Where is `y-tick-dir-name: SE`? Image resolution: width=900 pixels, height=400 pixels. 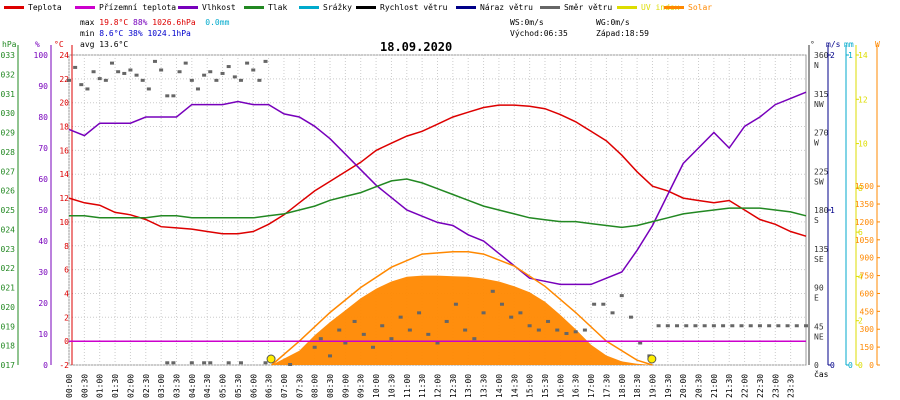
y-tick-dir-name: SE is located at coordinates (819, 259).